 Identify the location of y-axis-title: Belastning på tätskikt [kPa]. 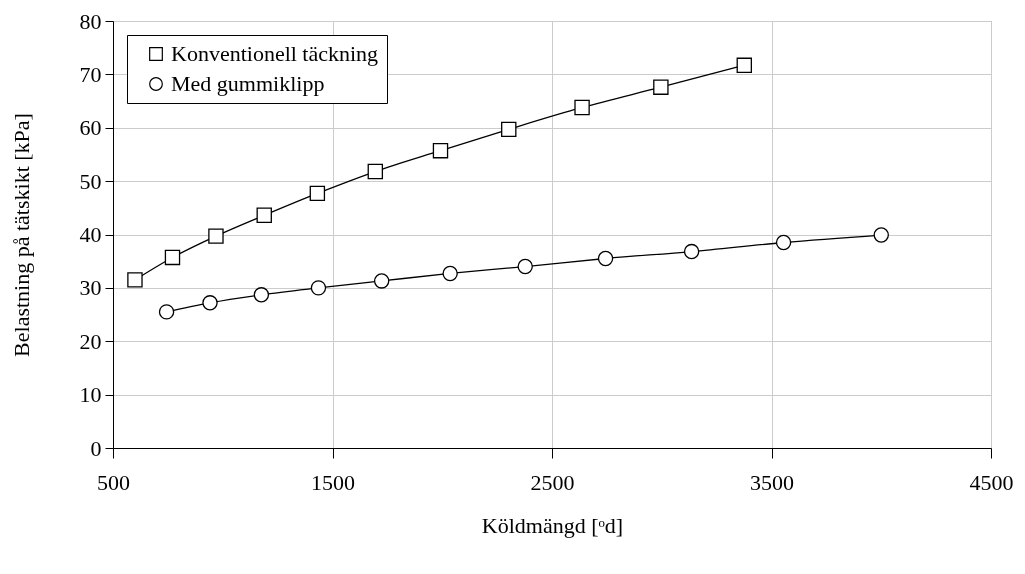
(21, 235).